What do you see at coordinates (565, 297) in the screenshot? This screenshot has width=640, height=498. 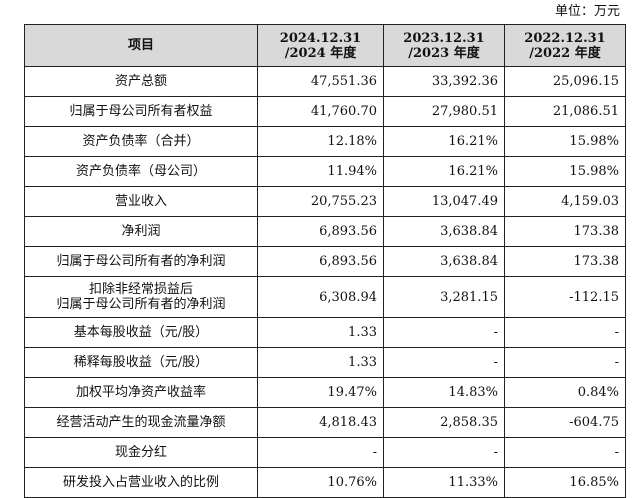 I see `value-2022: -112.15` at bounding box center [565, 297].